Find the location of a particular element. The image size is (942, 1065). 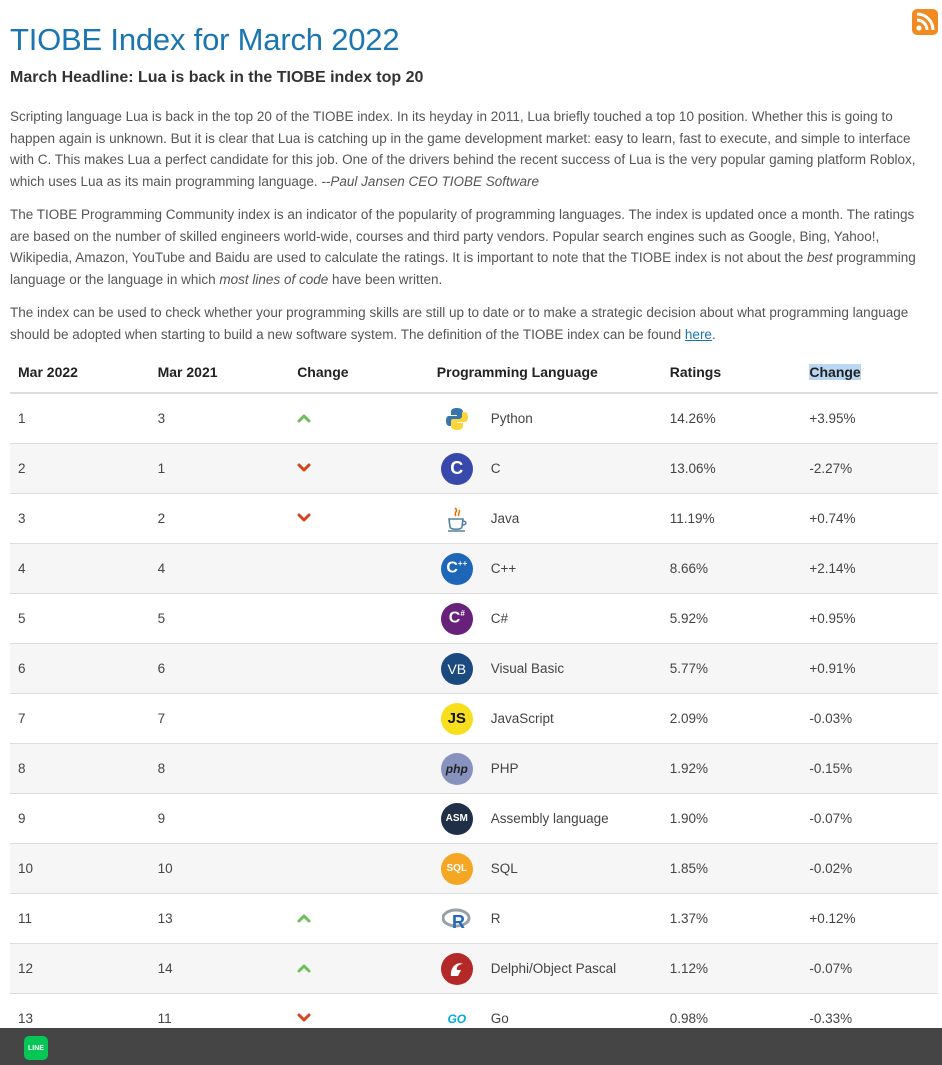

rank-previous: 10 is located at coordinates (219, 868).